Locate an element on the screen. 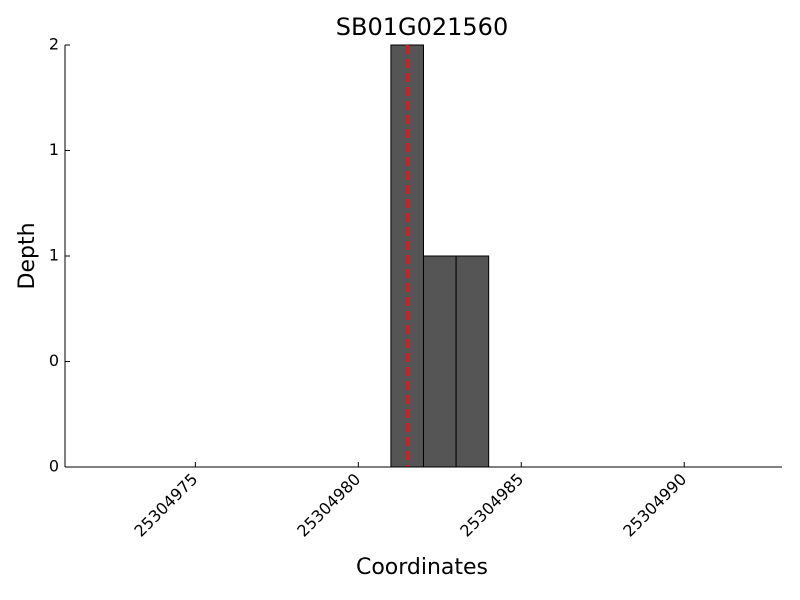 This screenshot has height=600, width=800. x-tick-label: 25304990 is located at coordinates (654, 505).